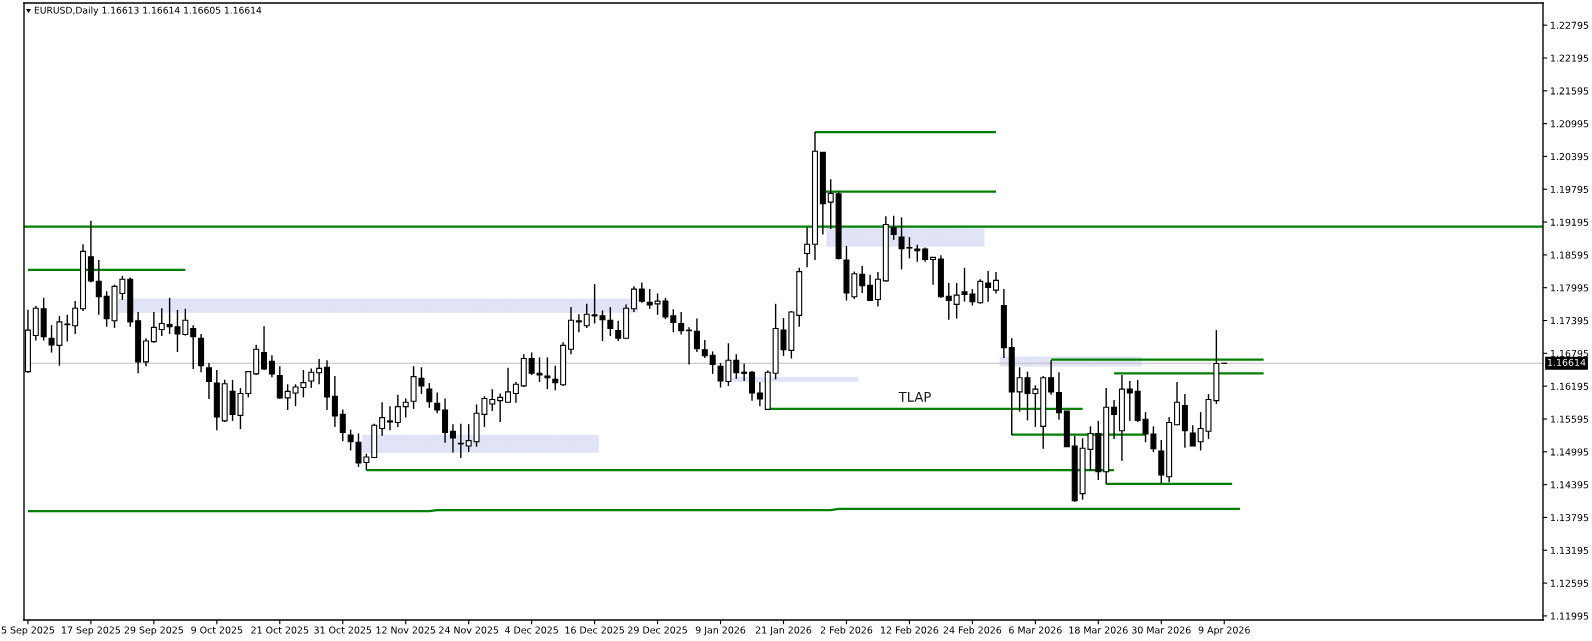  What do you see at coordinates (91, 631) in the screenshot?
I see `x-tick-label: 17 Sep 2025` at bounding box center [91, 631].